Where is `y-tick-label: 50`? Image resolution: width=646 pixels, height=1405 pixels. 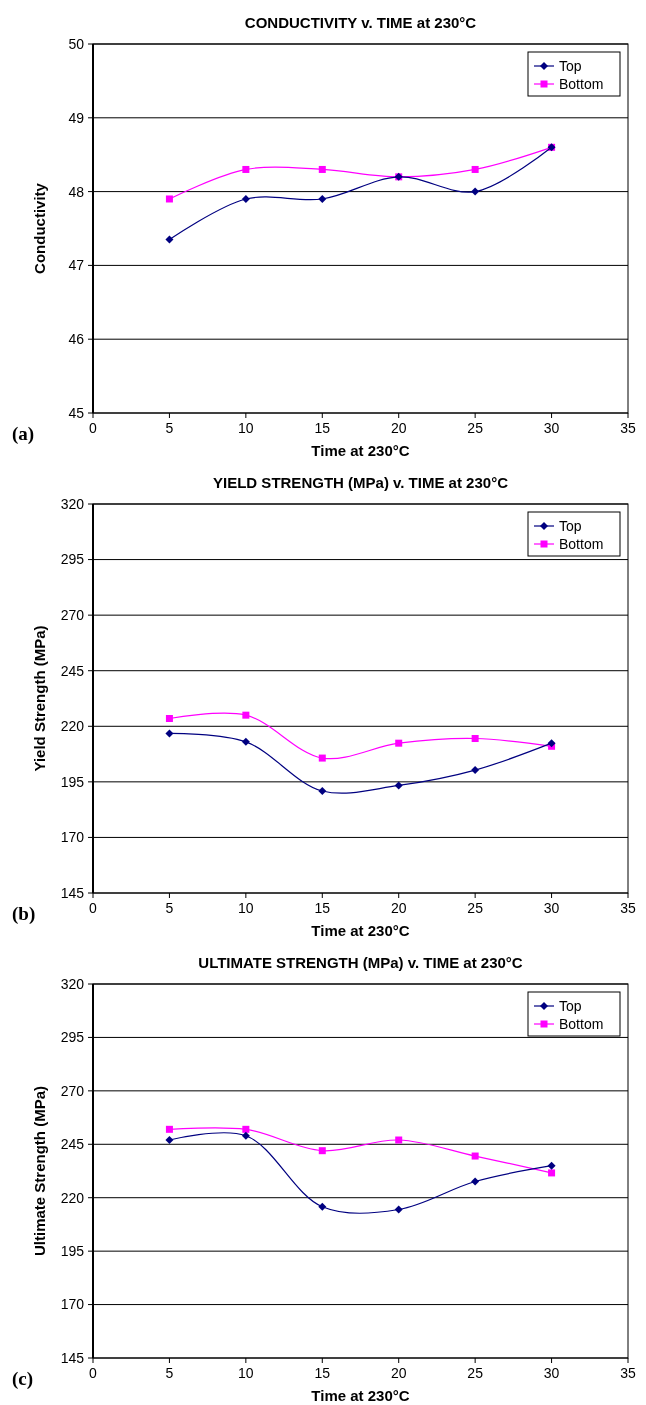
y-tick-label: 50 is located at coordinates (76, 43).